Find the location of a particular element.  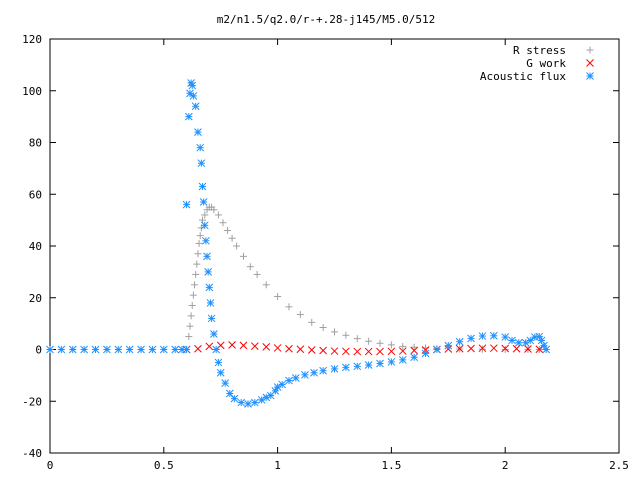

chart-title: m2/n1.5/q2.0/r-+.28-j145/M5.0/512 is located at coordinates (326, 19).